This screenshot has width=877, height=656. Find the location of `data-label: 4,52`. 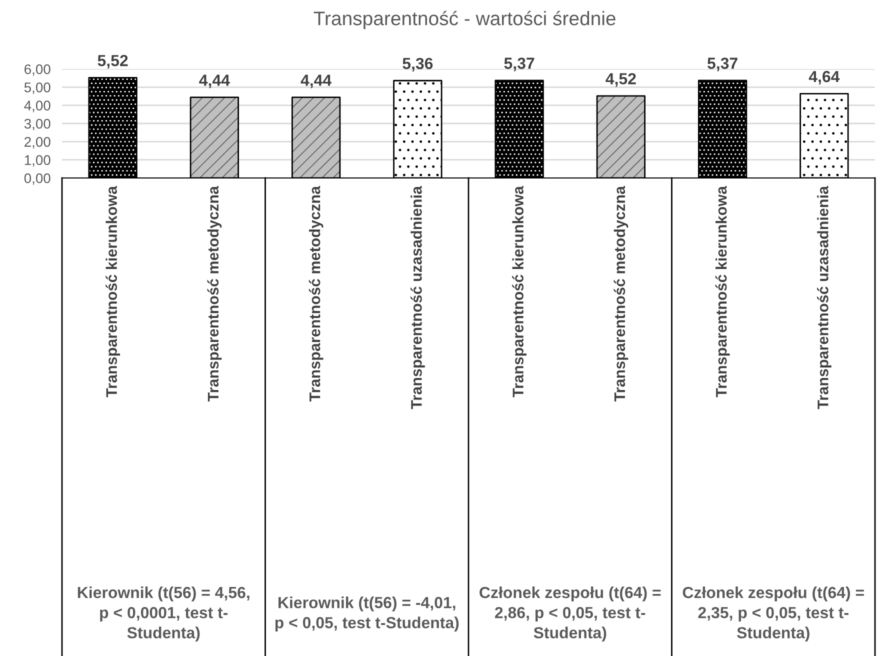

data-label: 4,52 is located at coordinates (621, 80).